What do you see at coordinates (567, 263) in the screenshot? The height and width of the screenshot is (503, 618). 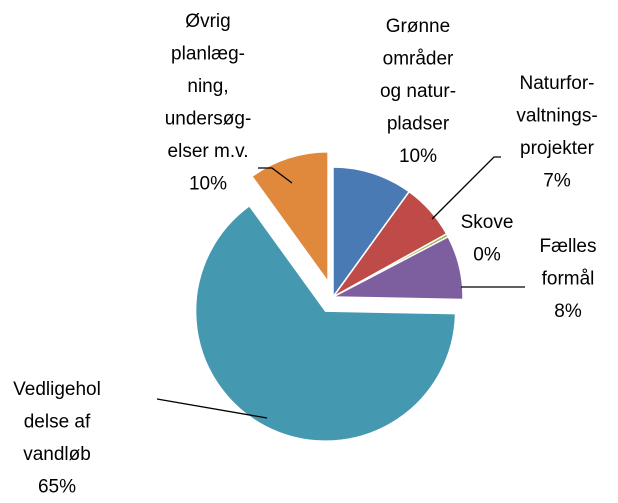 I see `slice-label: Fælles formål` at bounding box center [567, 263].